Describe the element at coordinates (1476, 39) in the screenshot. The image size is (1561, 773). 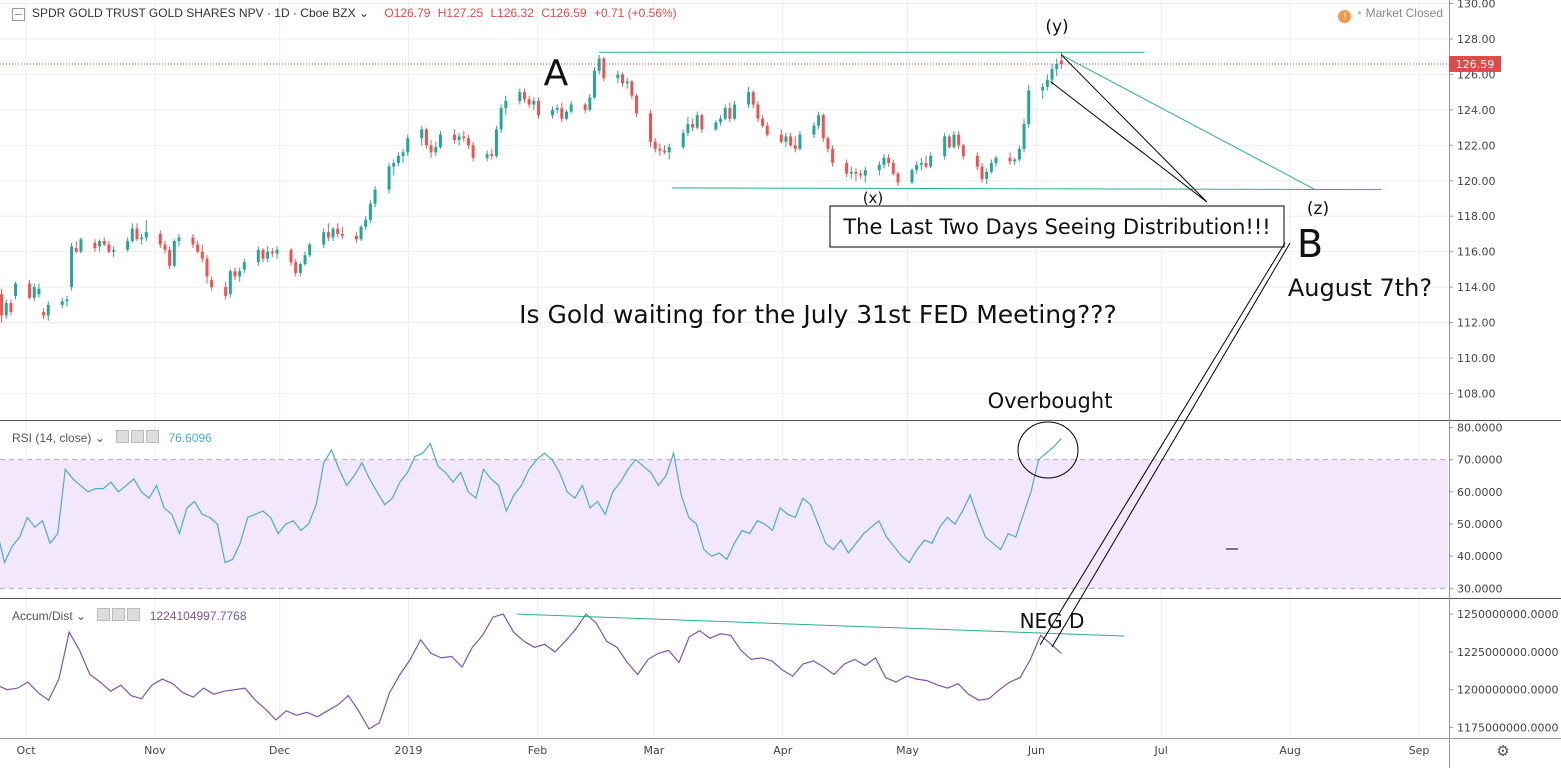
I see `price-axis-label: 128.00` at that location.